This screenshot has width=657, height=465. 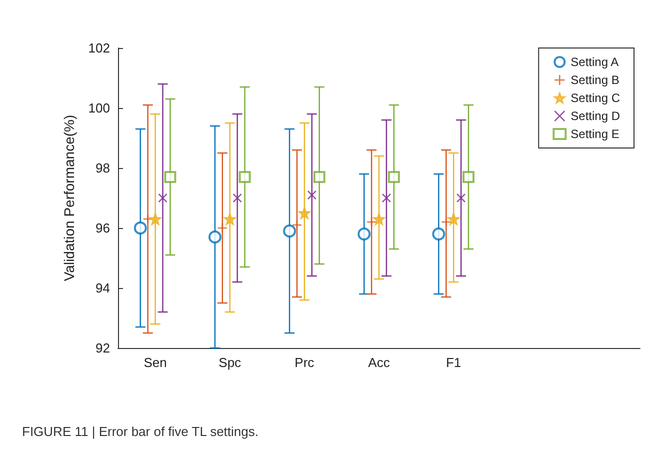 I want to click on x-tick-label: Acc, so click(x=379, y=362).